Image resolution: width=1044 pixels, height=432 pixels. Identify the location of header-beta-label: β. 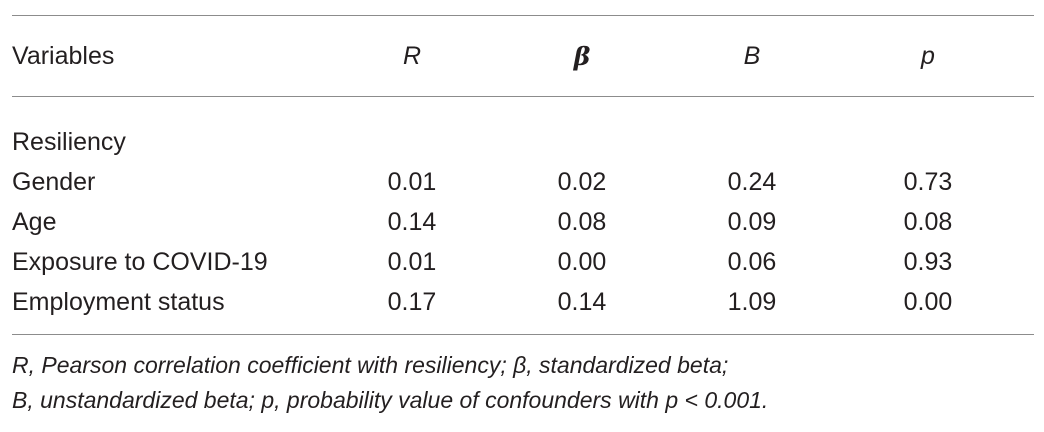
(582, 56).